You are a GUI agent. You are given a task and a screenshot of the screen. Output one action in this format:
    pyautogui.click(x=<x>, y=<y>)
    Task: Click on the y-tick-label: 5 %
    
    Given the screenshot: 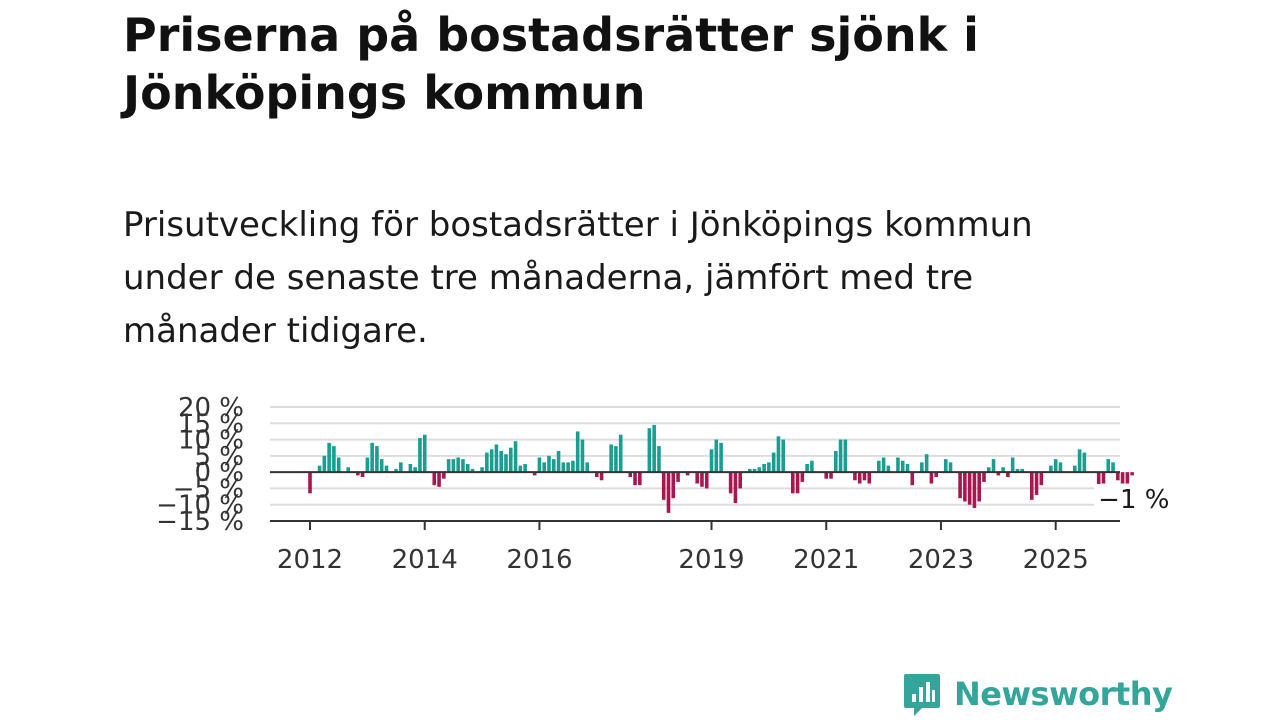 What is the action you would take?
    pyautogui.click(x=219, y=457)
    